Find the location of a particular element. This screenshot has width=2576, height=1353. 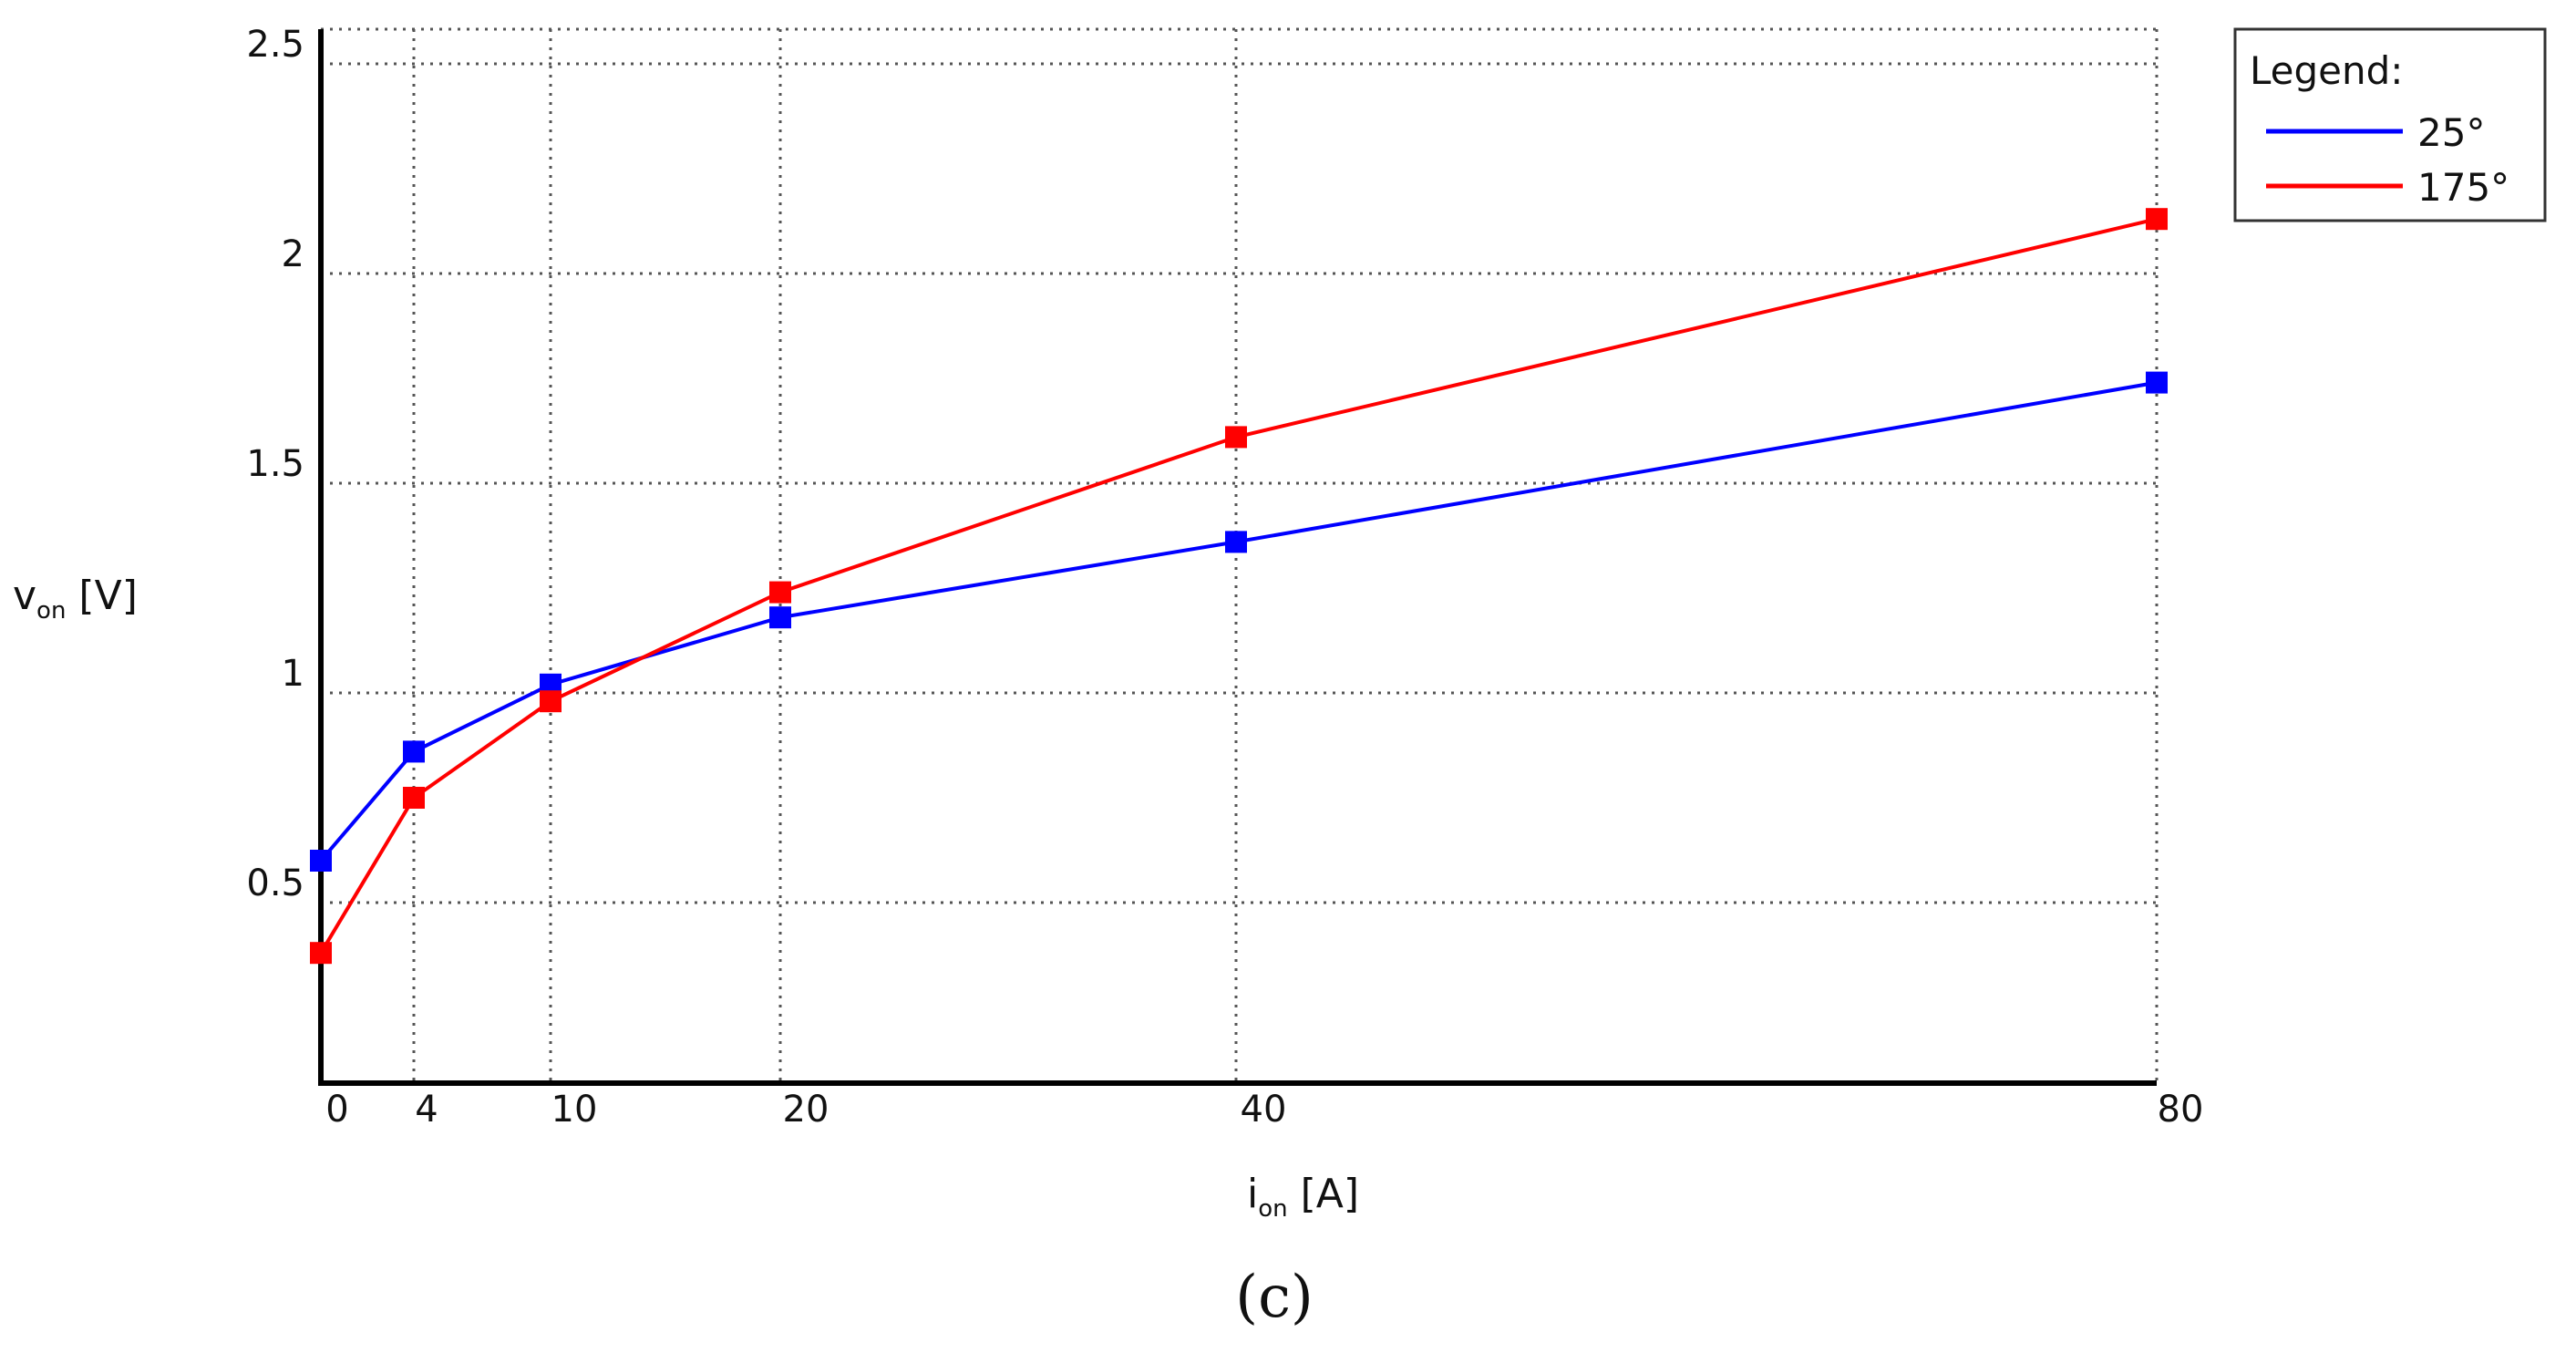

legend: Legend: 25° 175° is located at coordinates (2390, 125).